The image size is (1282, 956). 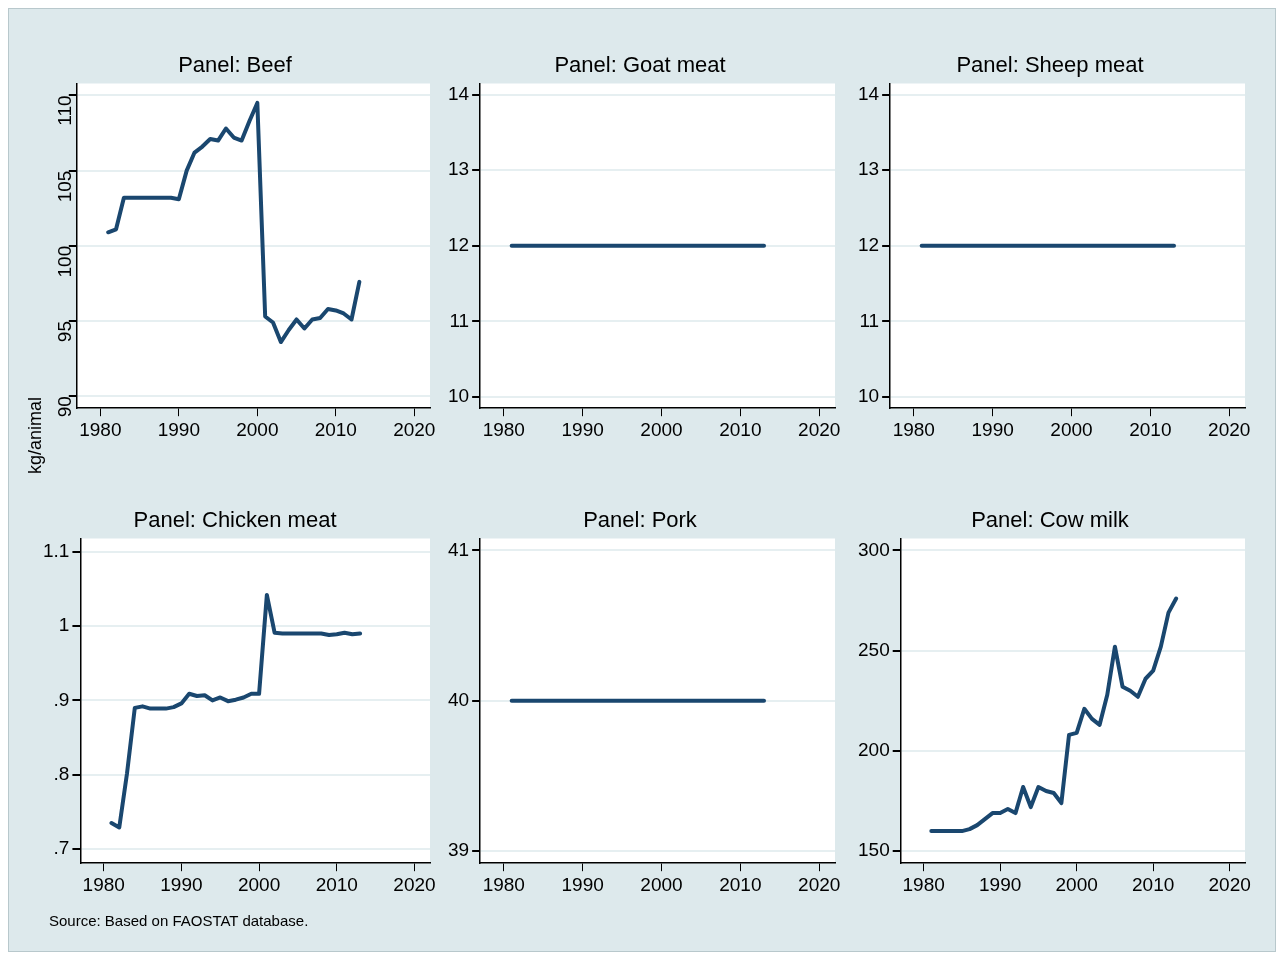 What do you see at coordinates (65, 110) in the screenshot?
I see `y-tick-label: 110` at bounding box center [65, 110].